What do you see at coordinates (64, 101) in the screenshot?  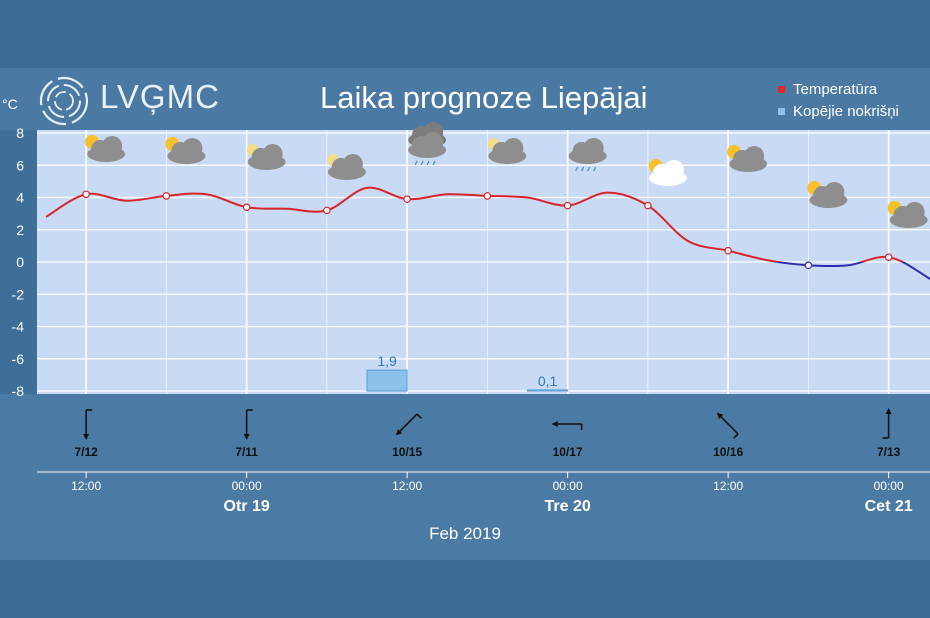 I see `lvgmc-logo-icon` at bounding box center [64, 101].